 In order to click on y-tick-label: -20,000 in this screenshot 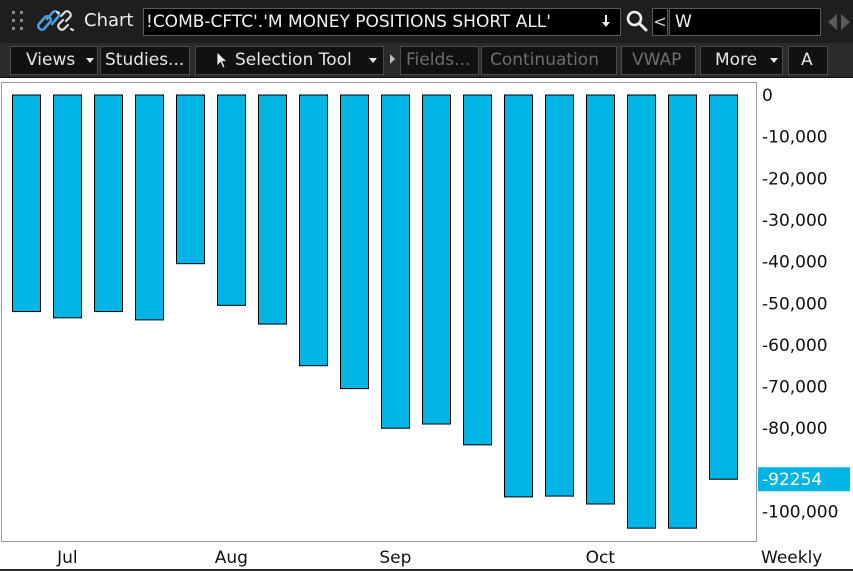, I will do `click(795, 179)`.